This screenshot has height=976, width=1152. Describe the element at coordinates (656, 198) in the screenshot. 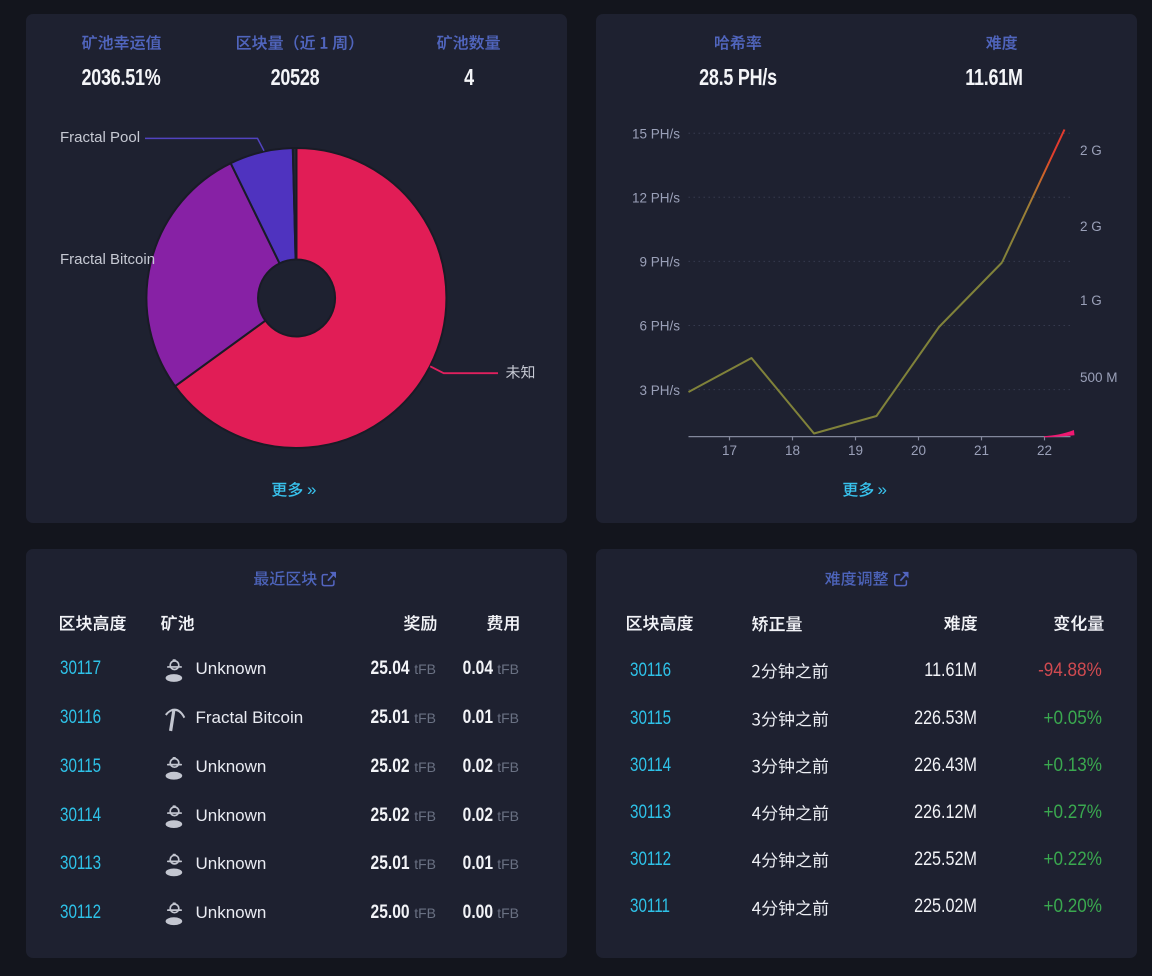

I see `svg-text: 12 PH/s` at that location.